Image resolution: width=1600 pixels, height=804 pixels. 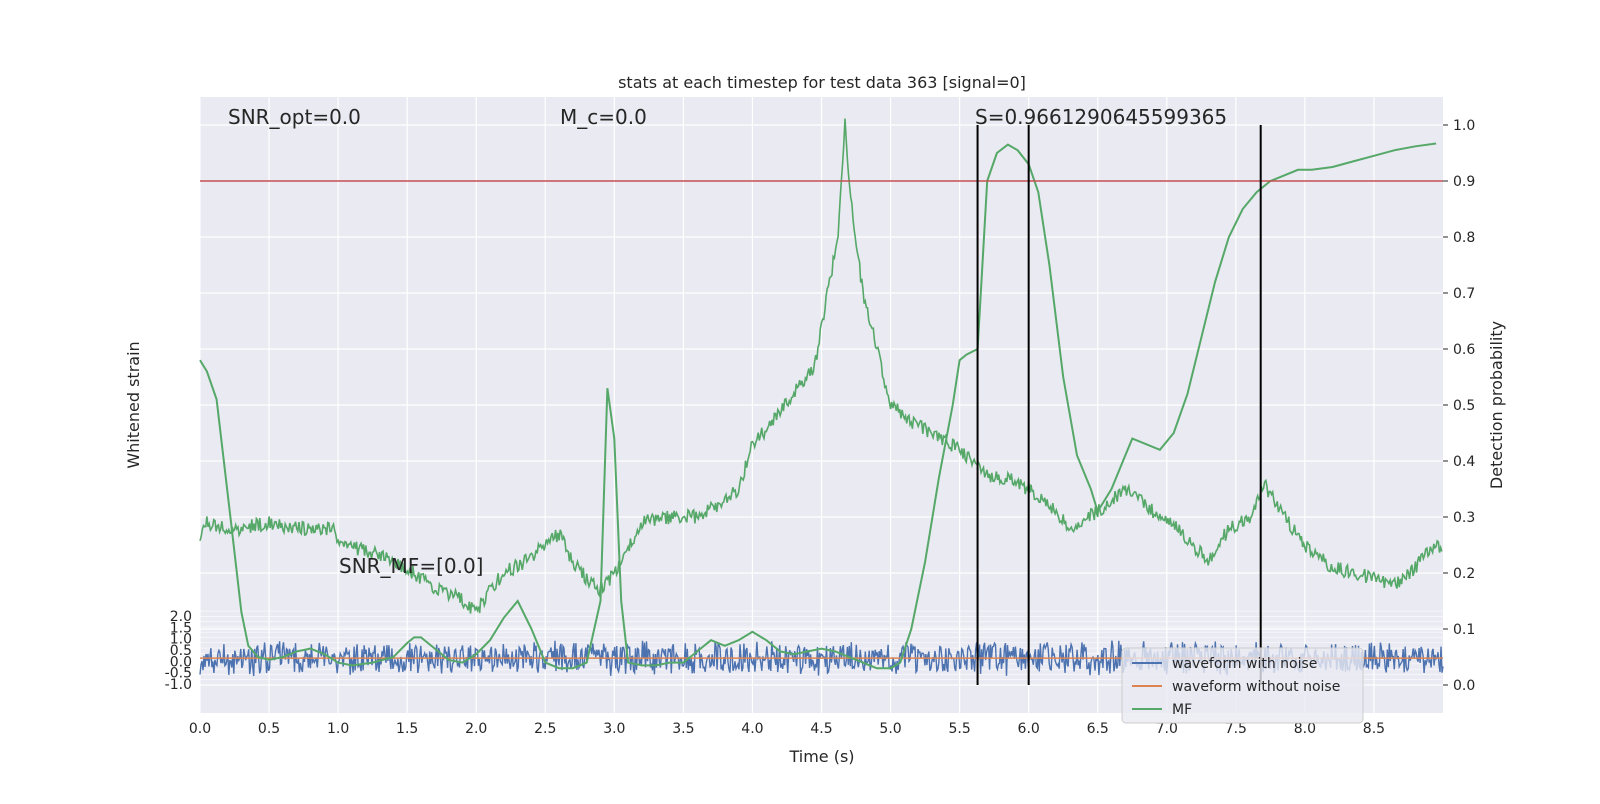 I want to click on x-tick-label: 1.0, so click(x=338, y=729).